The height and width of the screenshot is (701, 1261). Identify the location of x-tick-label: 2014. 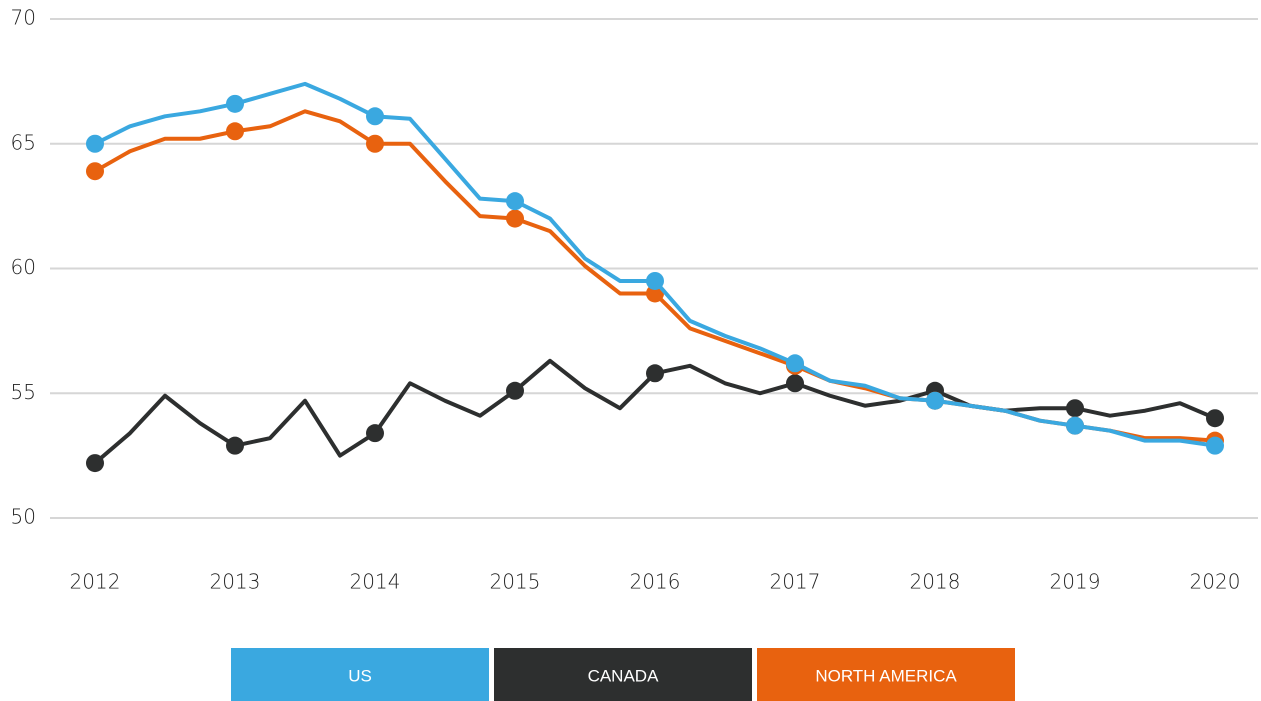
(375, 582).